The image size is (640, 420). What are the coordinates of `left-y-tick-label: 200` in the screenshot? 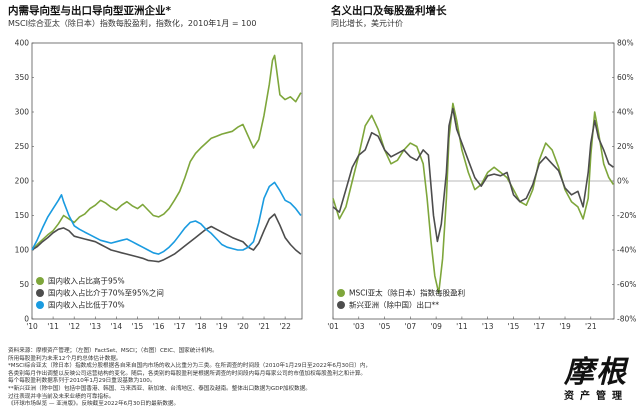 It's located at (22, 181).